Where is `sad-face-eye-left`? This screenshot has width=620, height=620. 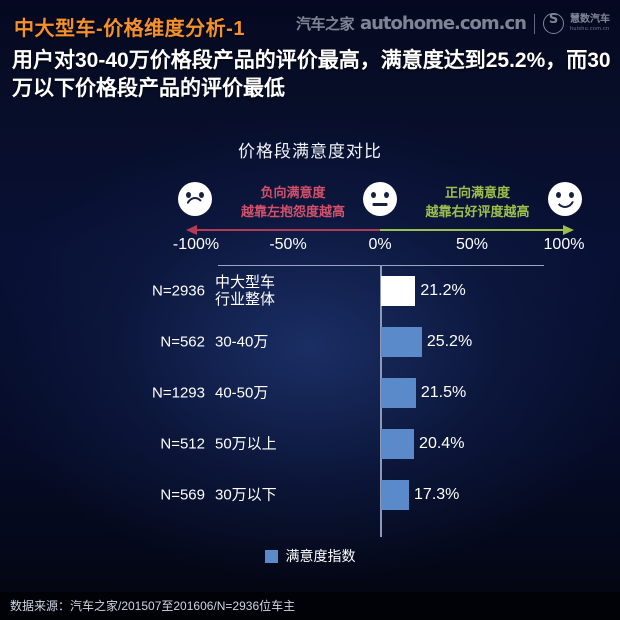 sad-face-eye-left is located at coordinates (188, 195).